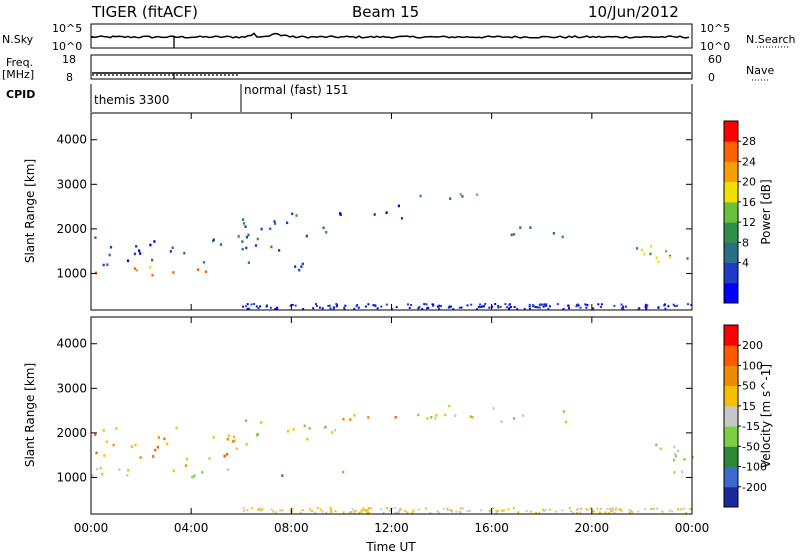  I want to click on freq-label-2: [MHz], so click(18, 74).